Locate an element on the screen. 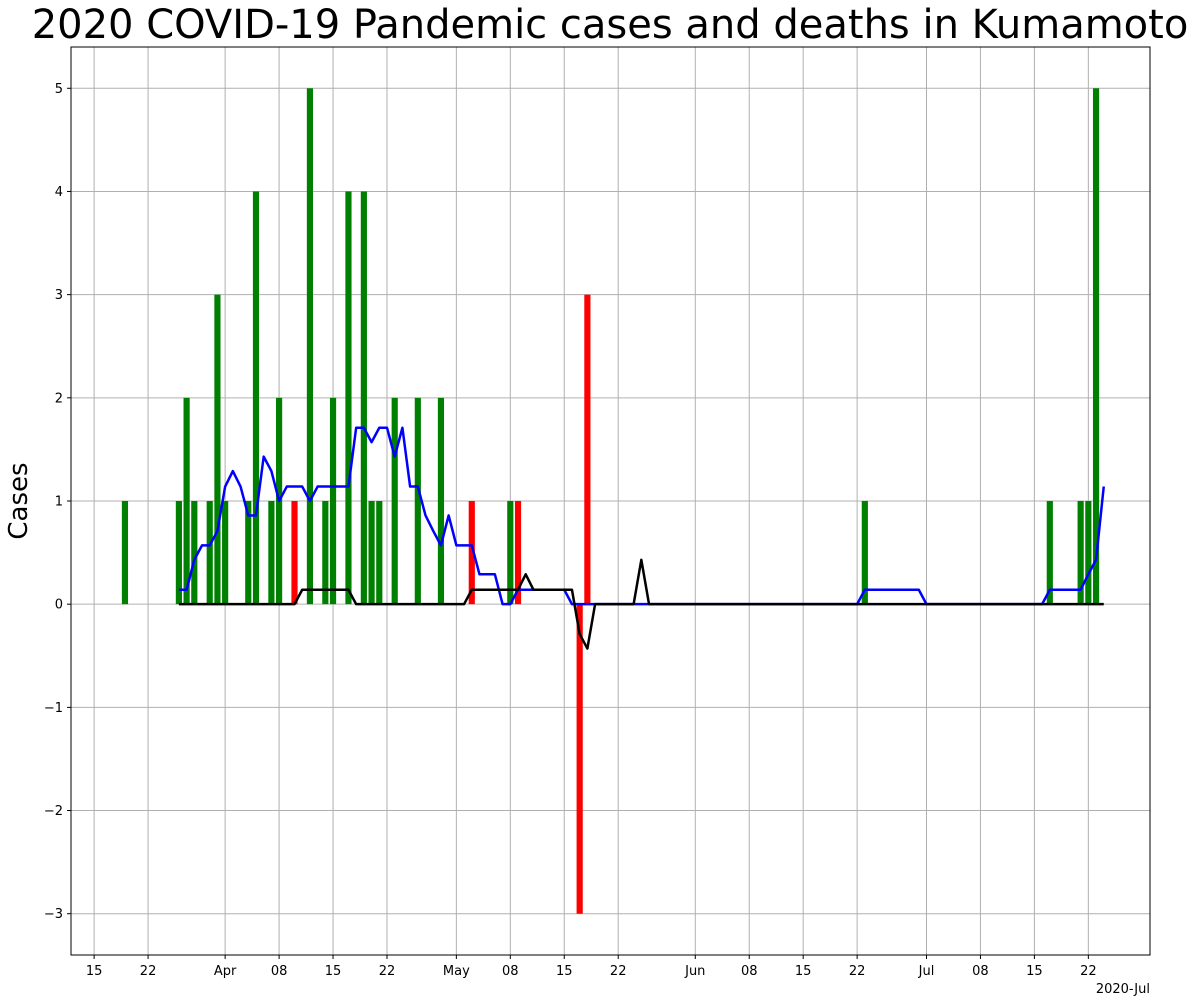  y-tick-label: 5 is located at coordinates (59, 89).